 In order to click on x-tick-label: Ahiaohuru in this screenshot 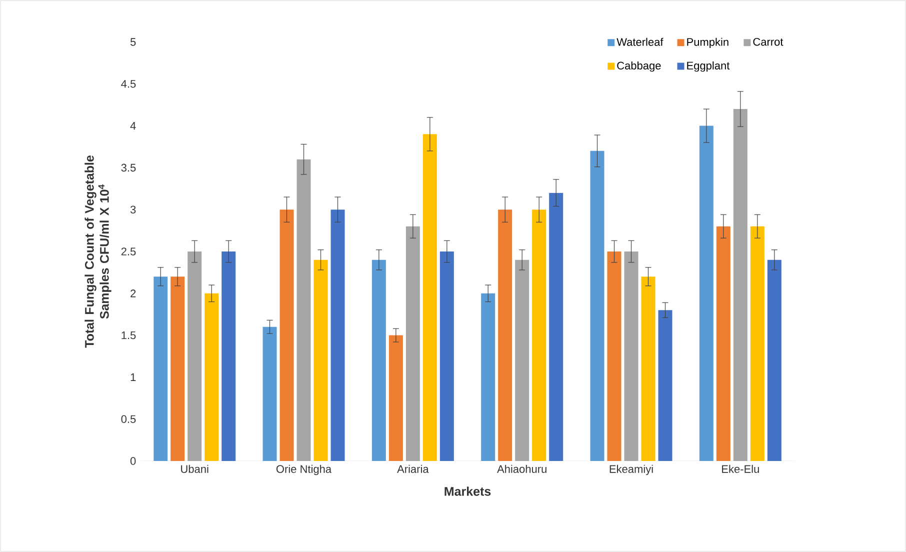, I will do `click(521, 468)`.